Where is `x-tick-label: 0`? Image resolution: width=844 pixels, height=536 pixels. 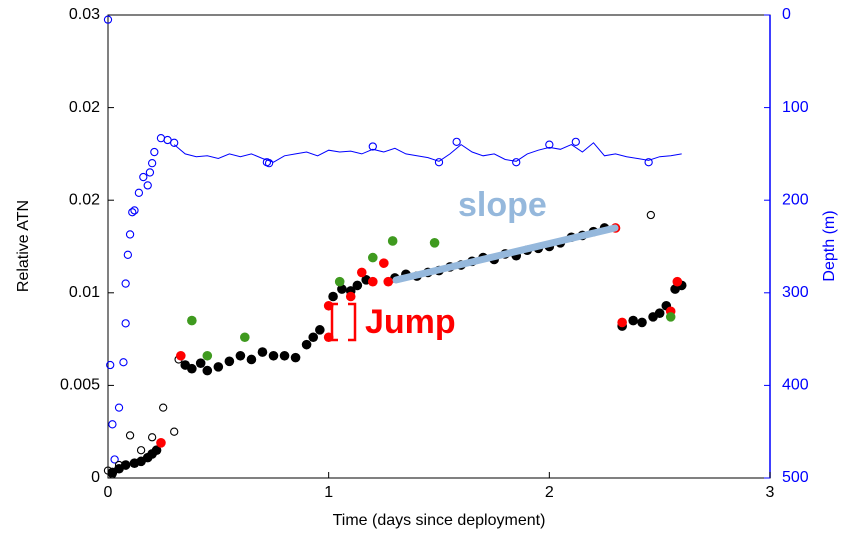 x-tick-label: 0 is located at coordinates (108, 492).